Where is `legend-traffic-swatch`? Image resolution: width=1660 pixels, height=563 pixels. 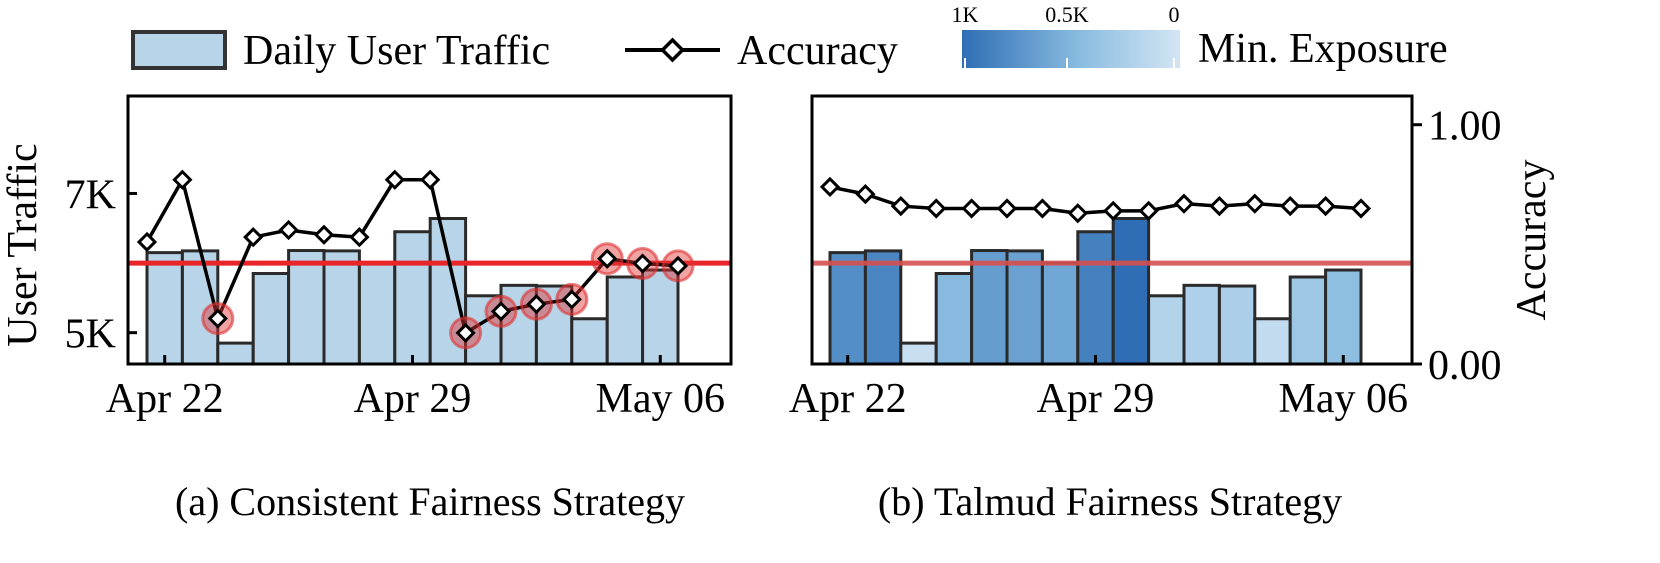
legend-traffic-swatch is located at coordinates (179, 50).